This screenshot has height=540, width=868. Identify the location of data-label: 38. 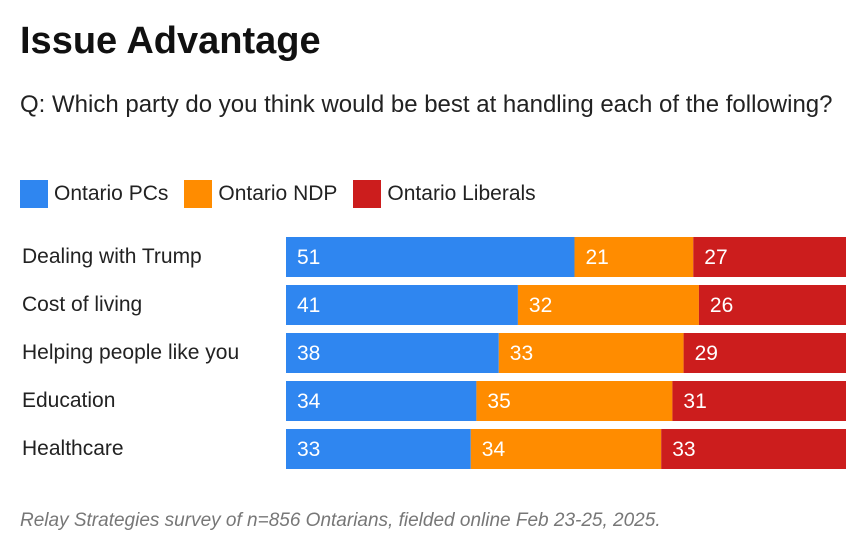
(308, 353).